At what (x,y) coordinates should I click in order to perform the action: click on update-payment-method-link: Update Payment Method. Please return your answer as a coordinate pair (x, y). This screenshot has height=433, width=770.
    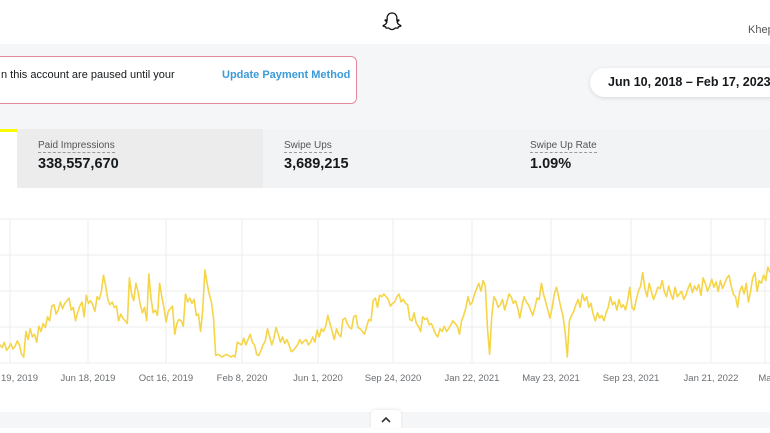
    Looking at the image, I should click on (286, 75).